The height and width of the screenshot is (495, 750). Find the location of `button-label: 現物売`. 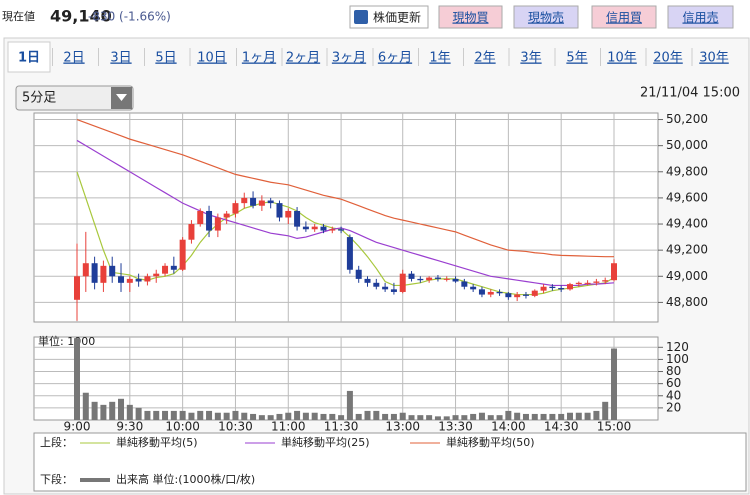

button-label: 現物売 is located at coordinates (546, 17).